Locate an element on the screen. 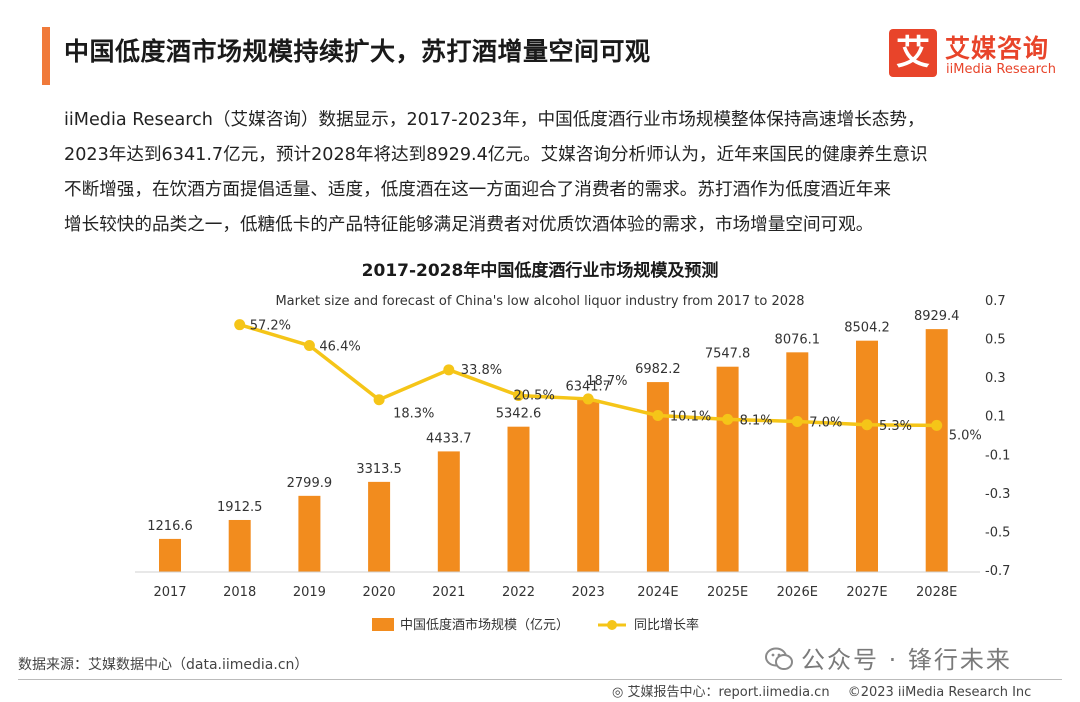  bar-value-label: 8929.4 is located at coordinates (937, 316).